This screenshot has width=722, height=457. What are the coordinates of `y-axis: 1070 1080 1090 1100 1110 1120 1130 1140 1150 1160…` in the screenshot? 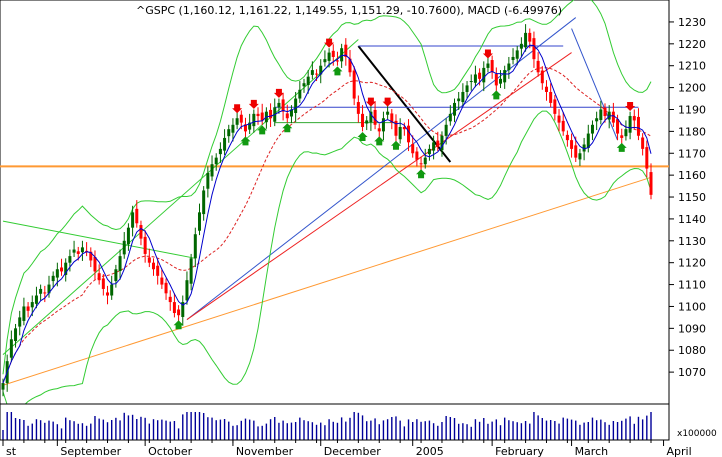 It's located at (687, 197).